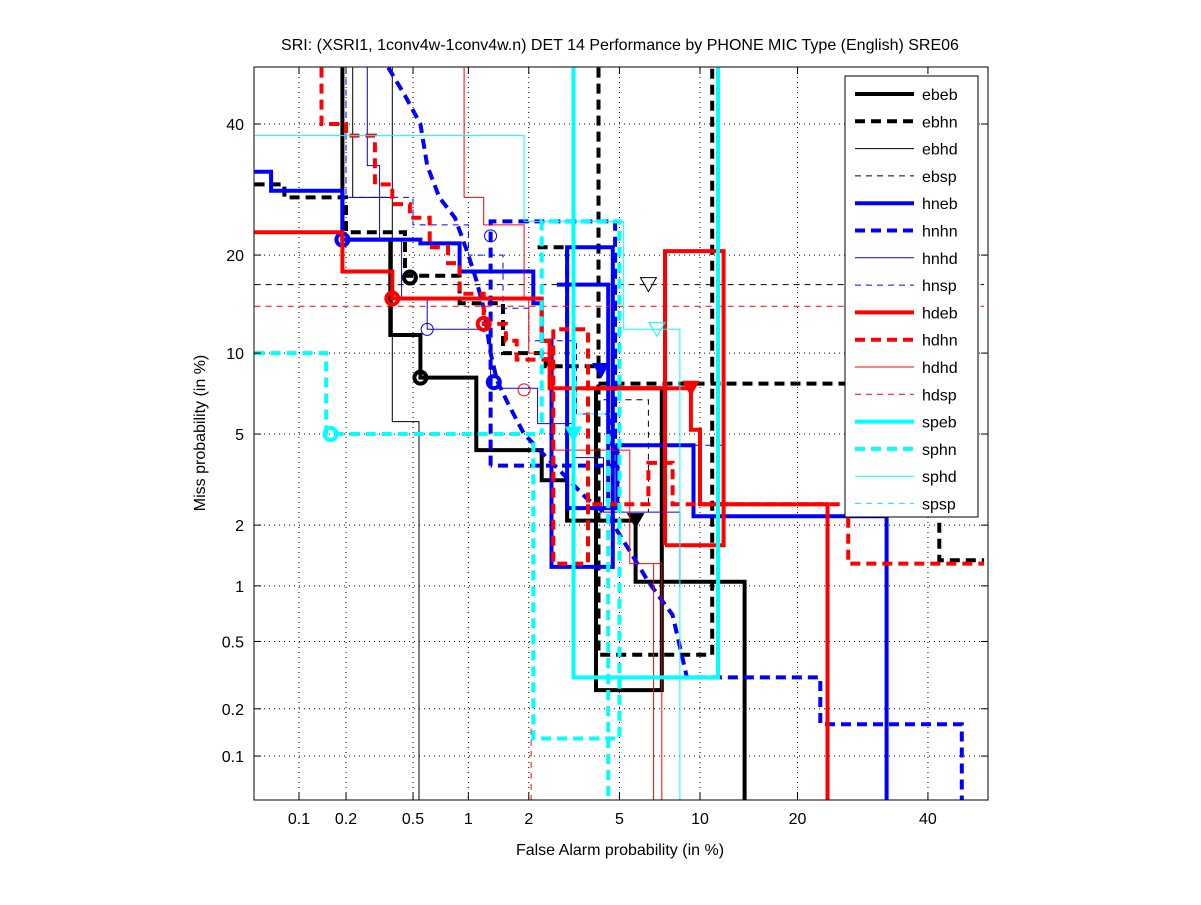  Describe the element at coordinates (601, 370) in the screenshot. I see `marker-hneb` at that location.